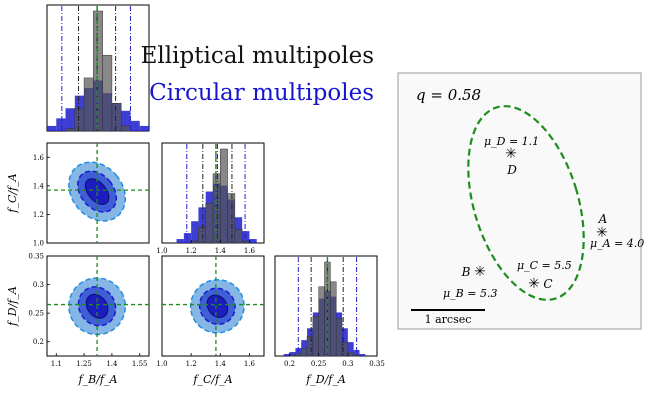 The height and width of the screenshot is (404, 664). I want to click on panel-contour-fb-fc, so click(98, 193).